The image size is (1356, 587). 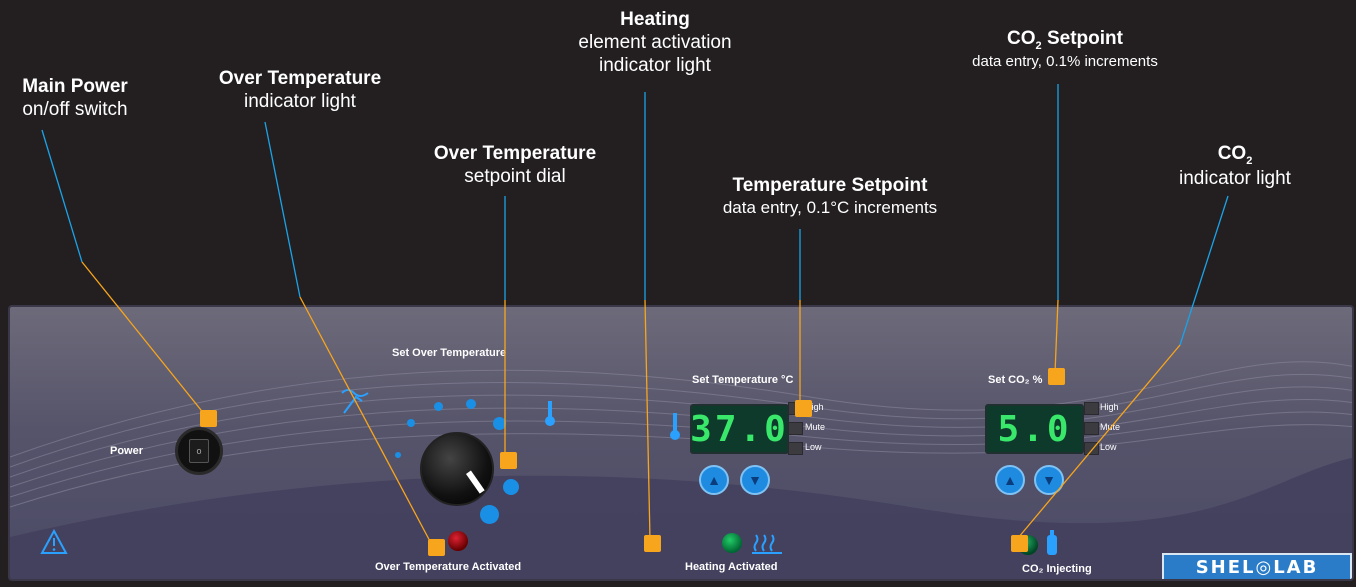 What do you see at coordinates (449, 353) in the screenshot?
I see `set-over-temp-label: Set Over Temperature` at bounding box center [449, 353].